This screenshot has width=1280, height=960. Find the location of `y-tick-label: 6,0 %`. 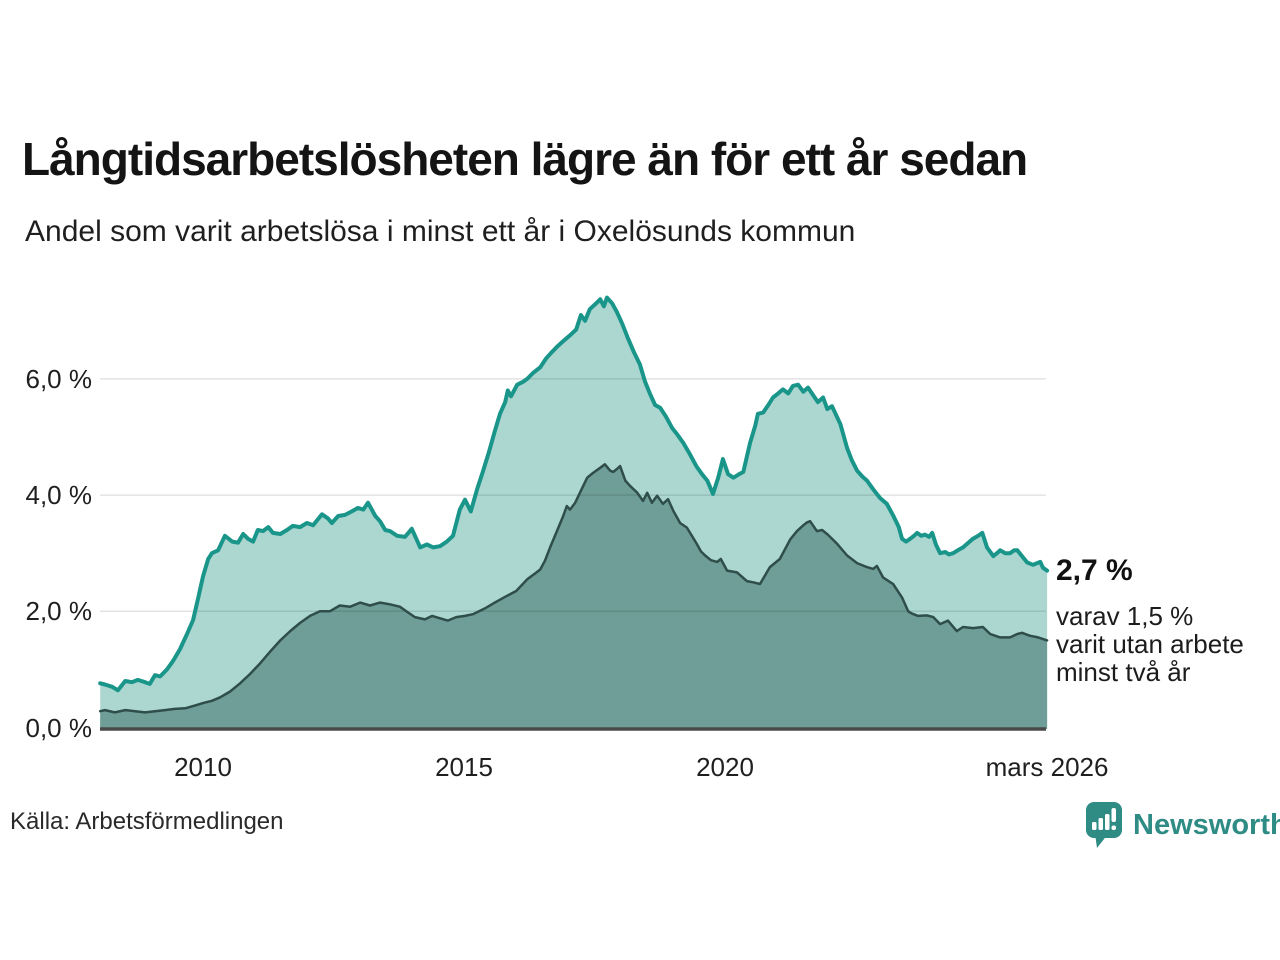

y-tick-label: 6,0 % is located at coordinates (59, 378).